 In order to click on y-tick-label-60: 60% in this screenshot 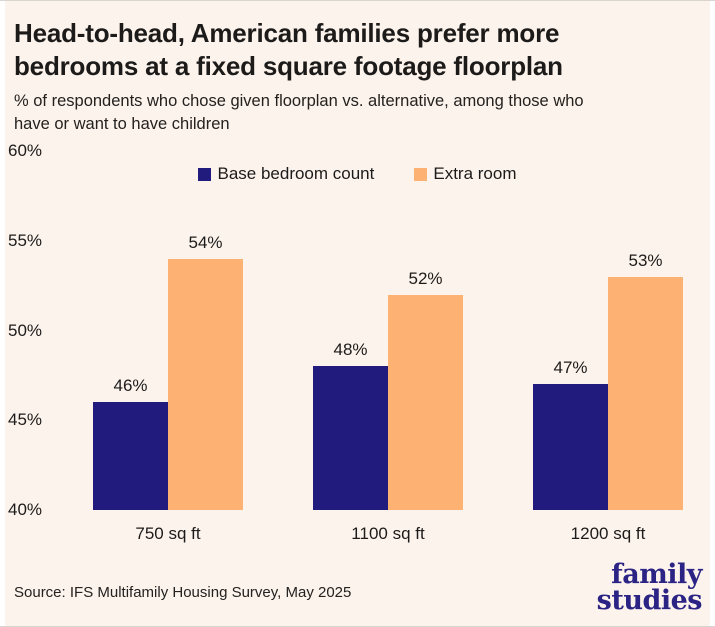, I will do `click(25, 150)`.